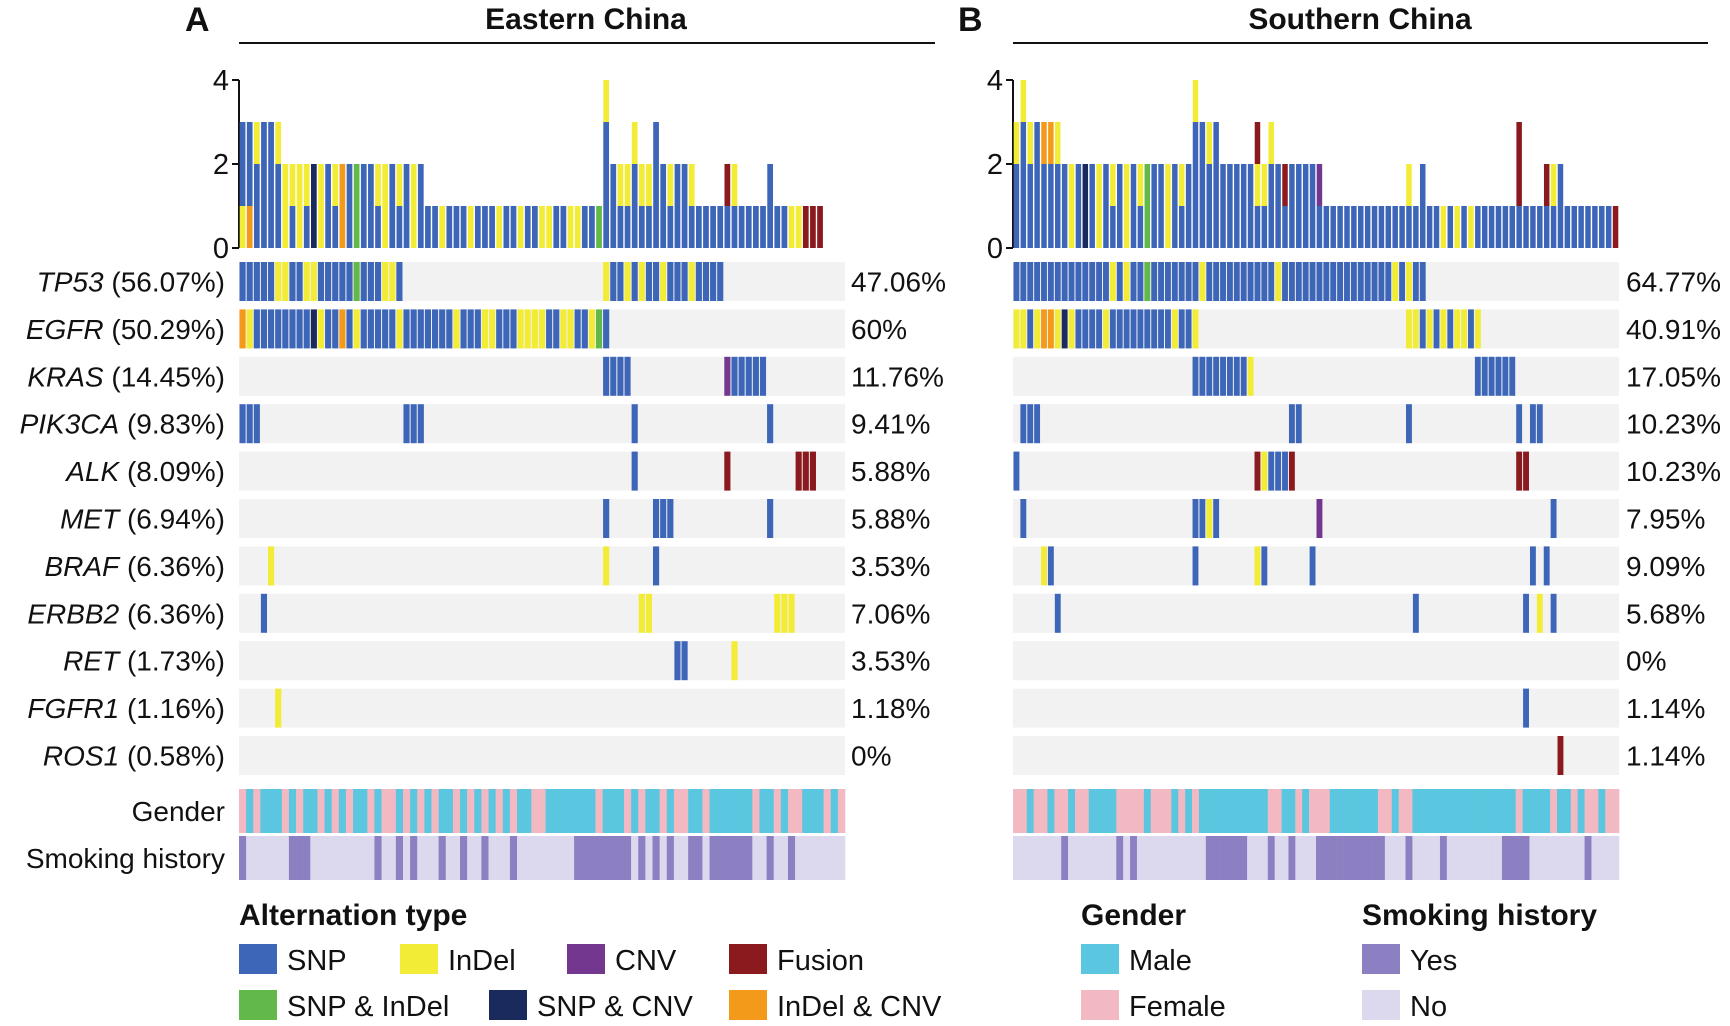 This screenshot has width=1730, height=1026. Describe the element at coordinates (164, 376) in the screenshot. I see `gene-overall-percent: (14.45%)` at that location.